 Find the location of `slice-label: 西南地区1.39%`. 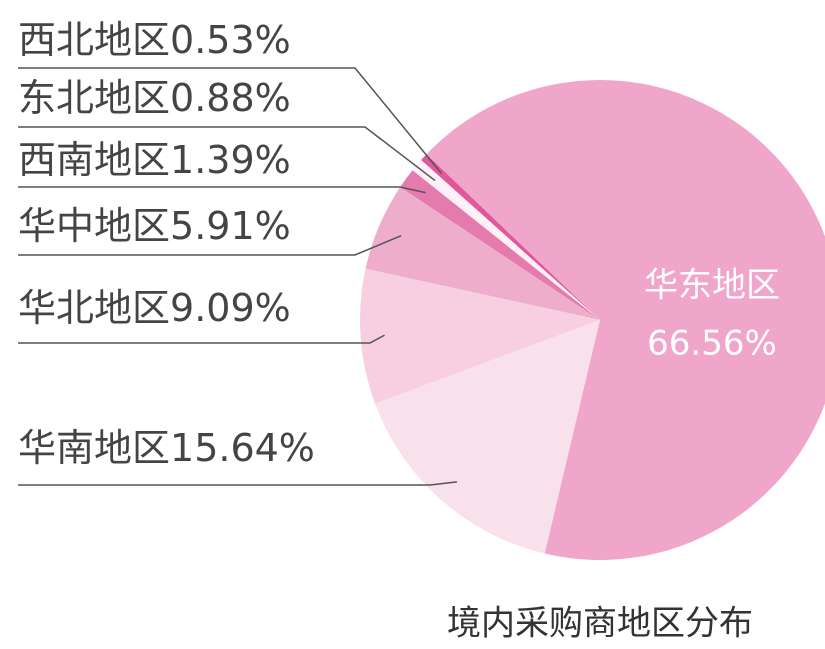

slice-label: 西南地区1.39% is located at coordinates (154, 160).